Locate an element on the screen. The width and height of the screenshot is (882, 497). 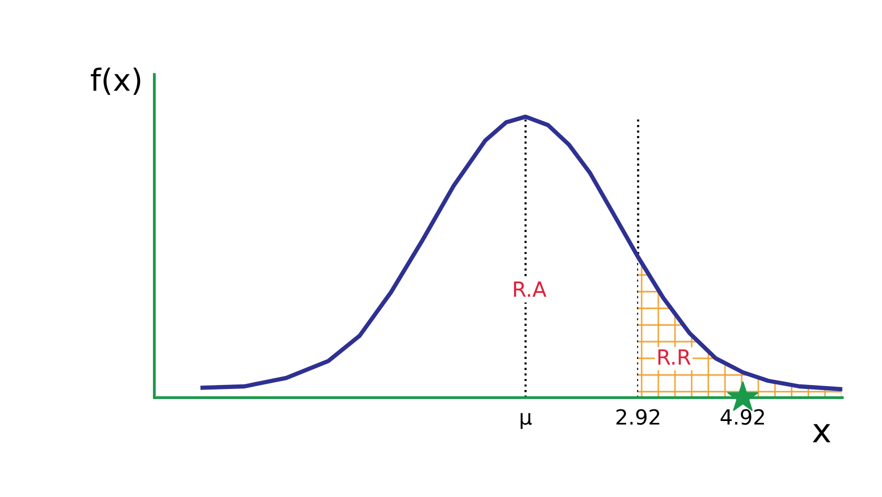
annotation: R.R is located at coordinates (674, 357).